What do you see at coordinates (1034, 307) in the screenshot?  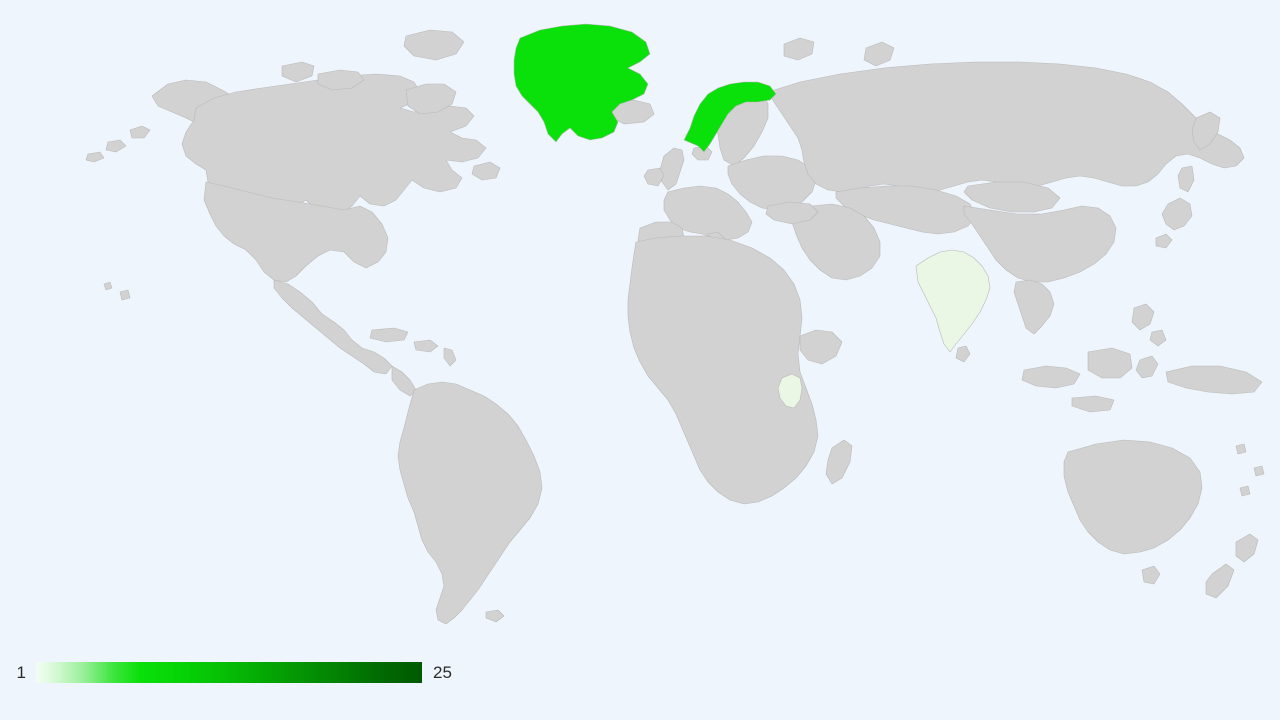 I see `region-southeast-asia` at bounding box center [1034, 307].